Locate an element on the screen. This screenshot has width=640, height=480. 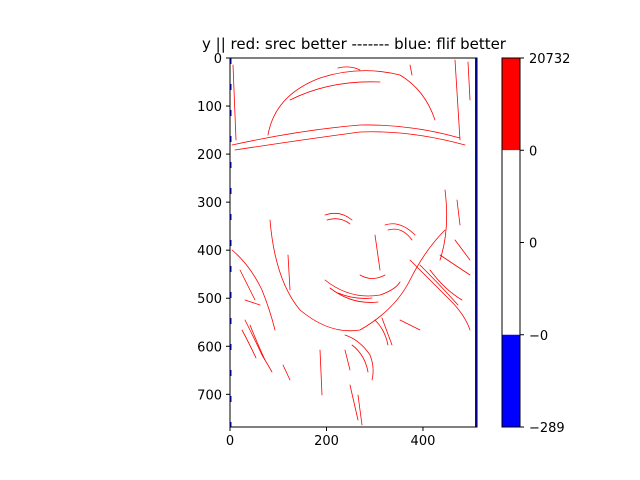
colorbar-tick-label: −289 is located at coordinates (547, 428).